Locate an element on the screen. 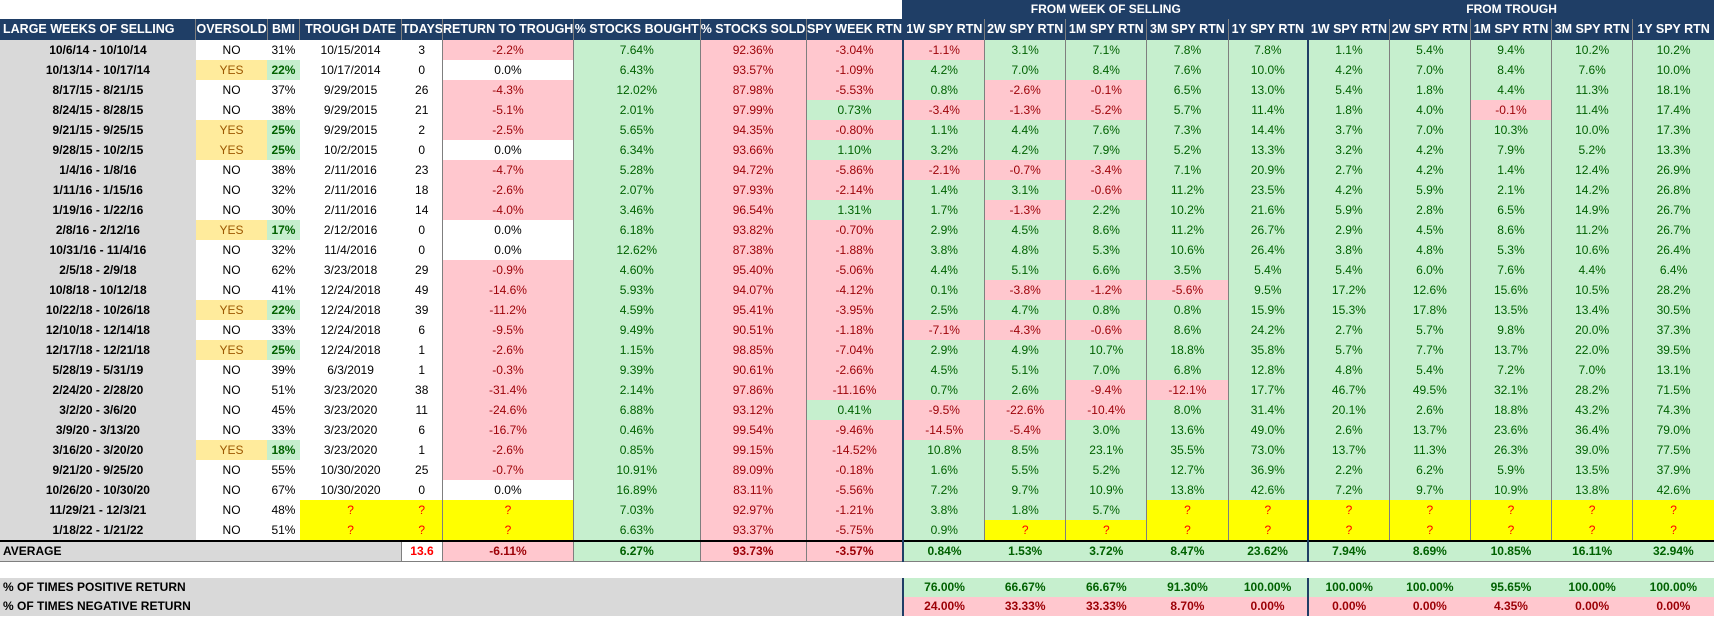  stocks-sold-cell: 90.61% is located at coordinates (753, 370).